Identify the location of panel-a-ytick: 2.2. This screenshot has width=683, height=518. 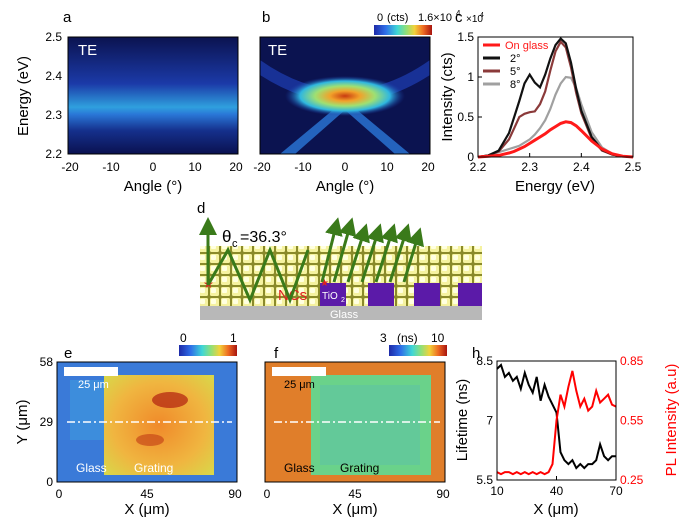
(53, 154).